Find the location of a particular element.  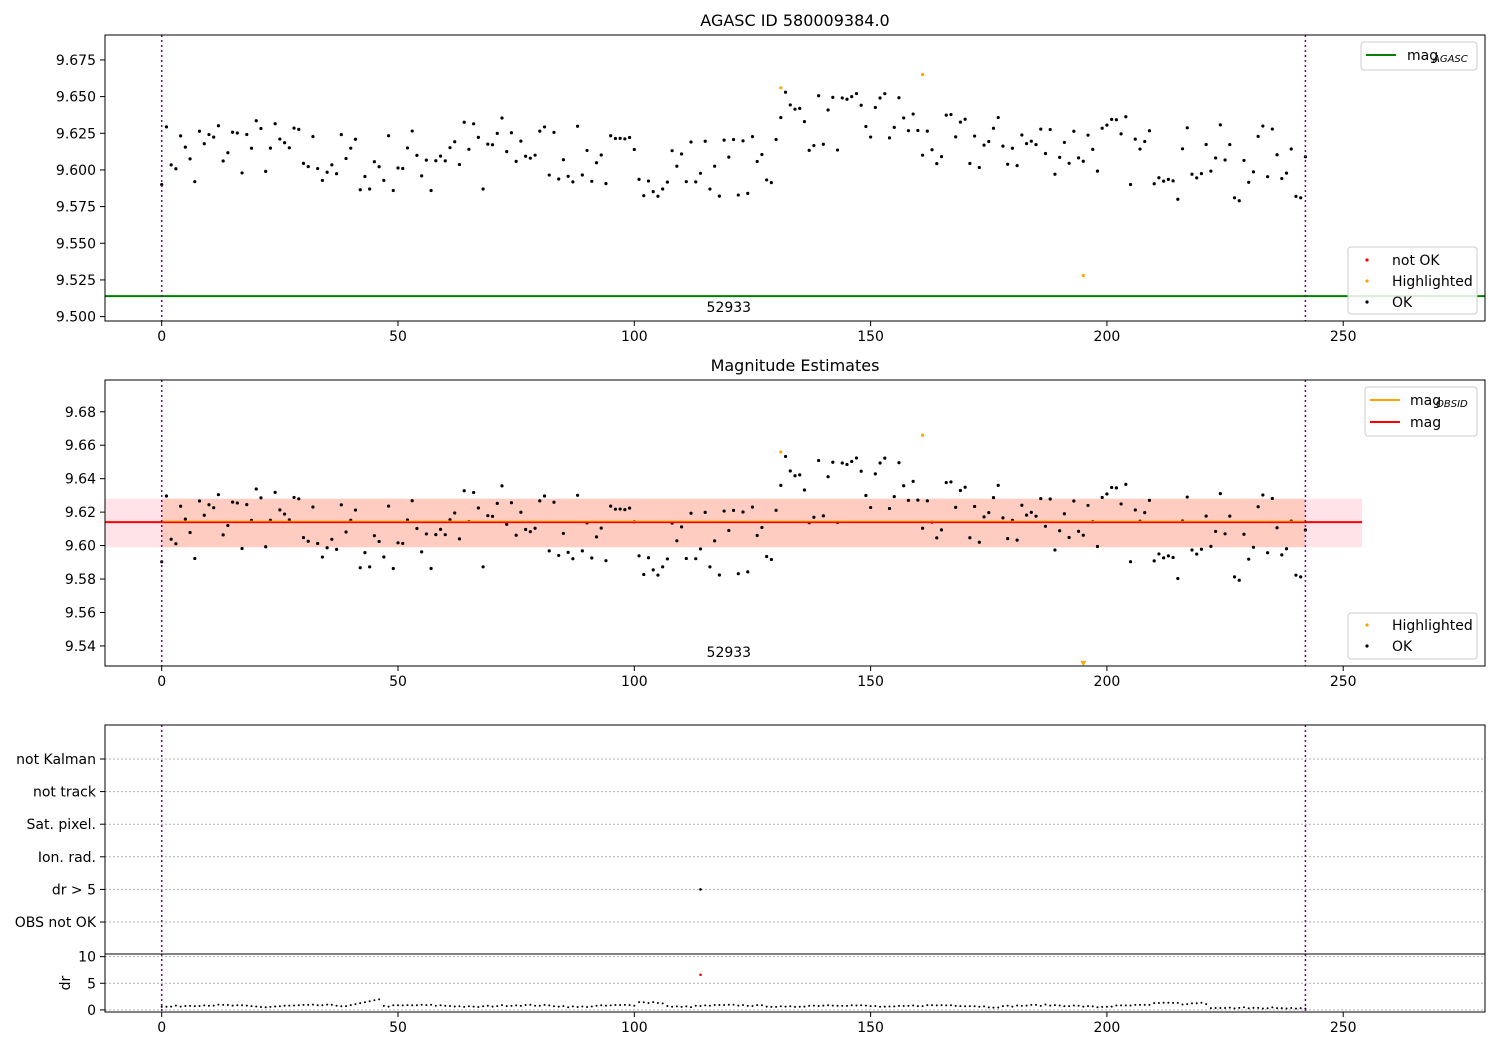

legend-line-label-0: mag is located at coordinates (1425, 401).